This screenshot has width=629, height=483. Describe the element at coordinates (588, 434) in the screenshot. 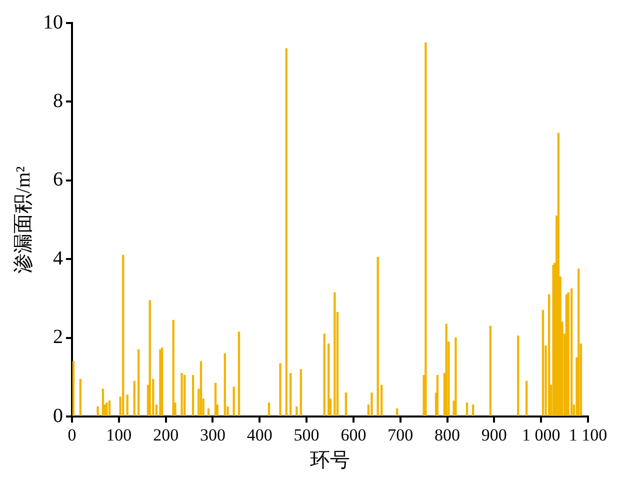

I see `x-tick-label: 1 100` at that location.